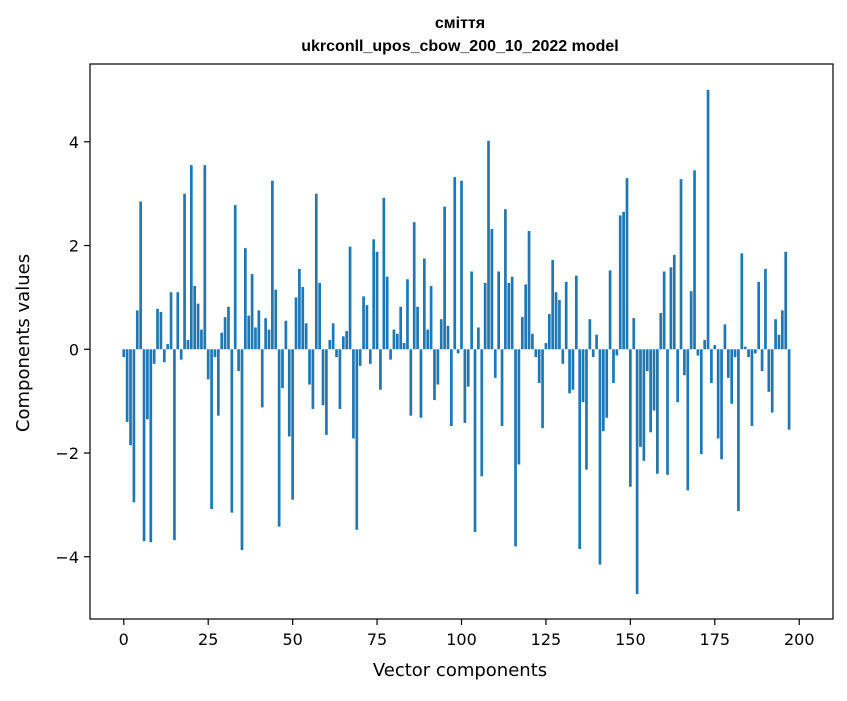  What do you see at coordinates (461, 639) in the screenshot?
I see `x-tick-label: 100` at bounding box center [461, 639].